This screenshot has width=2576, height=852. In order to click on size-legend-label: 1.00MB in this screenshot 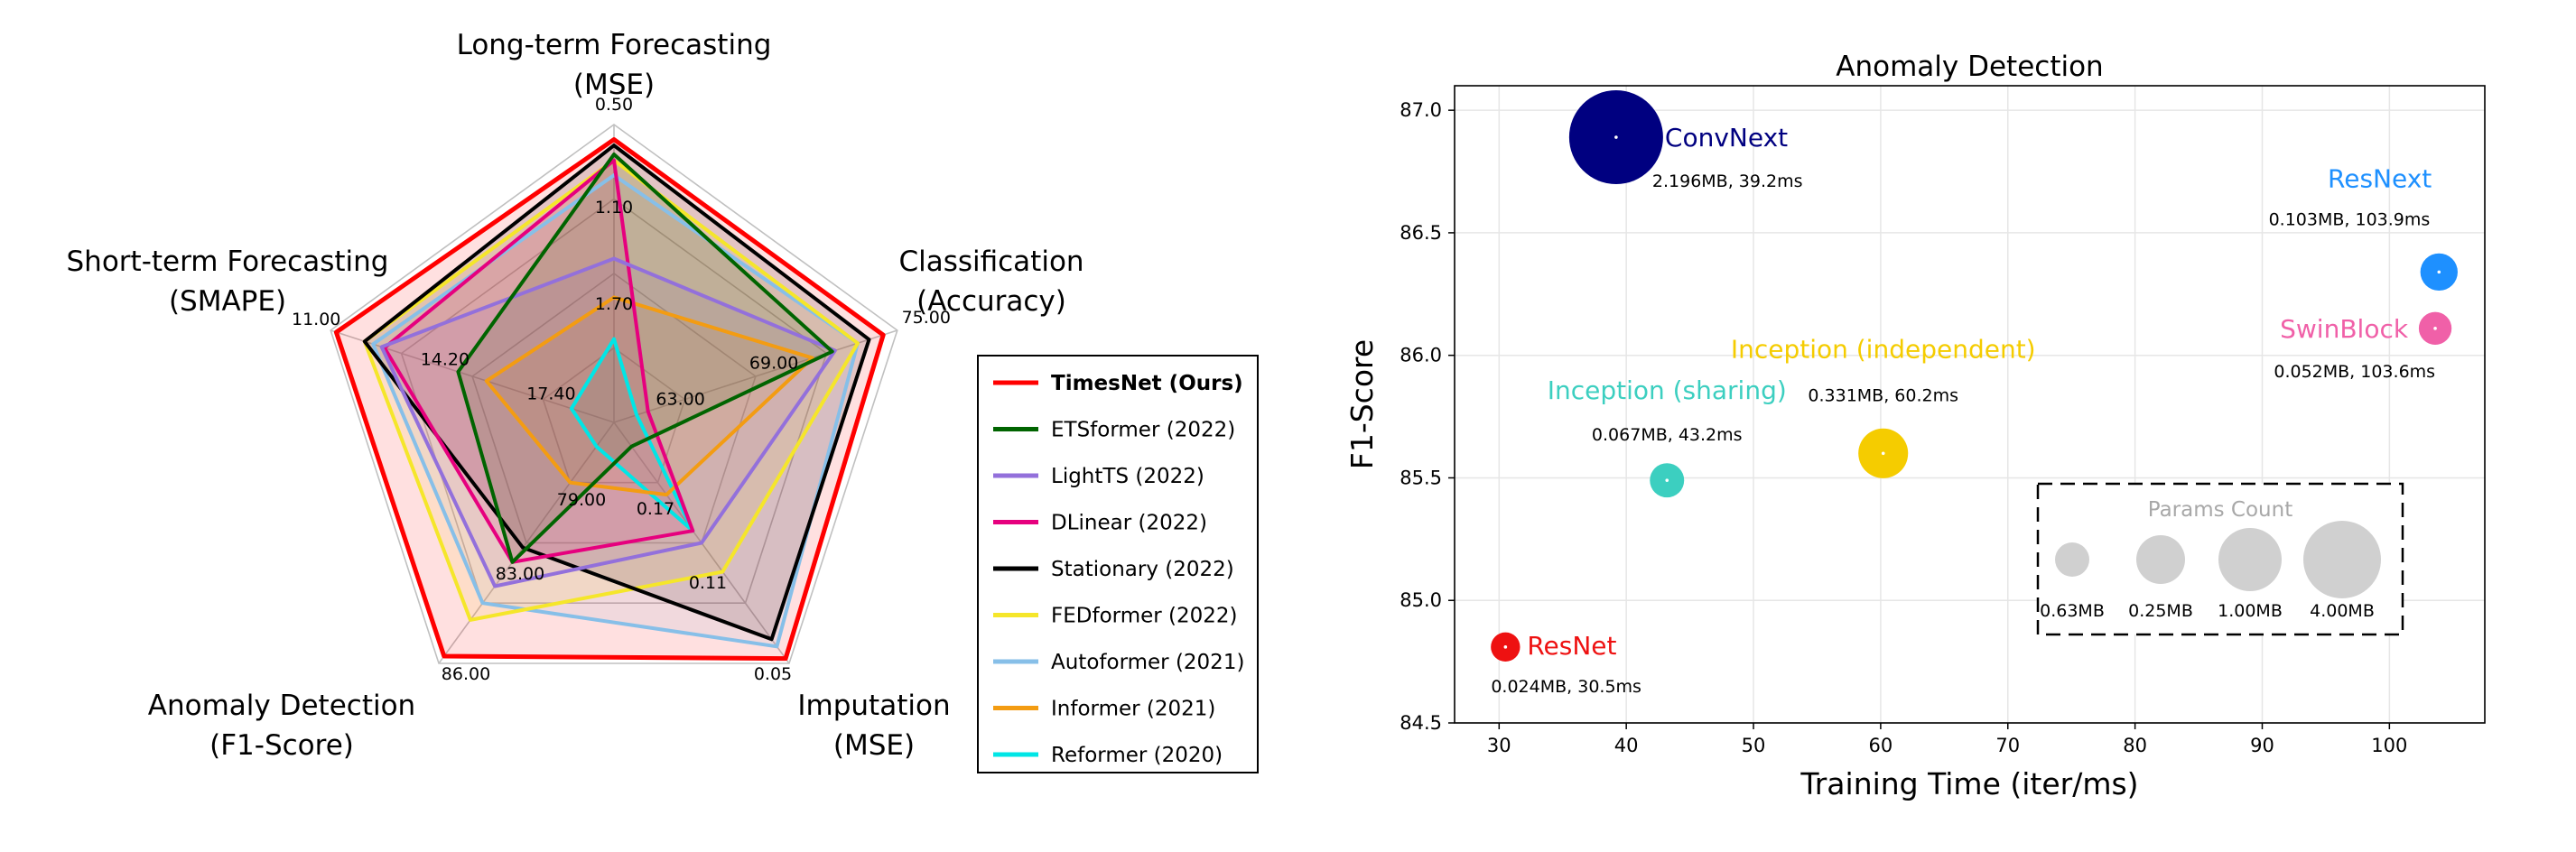, I will do `click(2250, 611)`.